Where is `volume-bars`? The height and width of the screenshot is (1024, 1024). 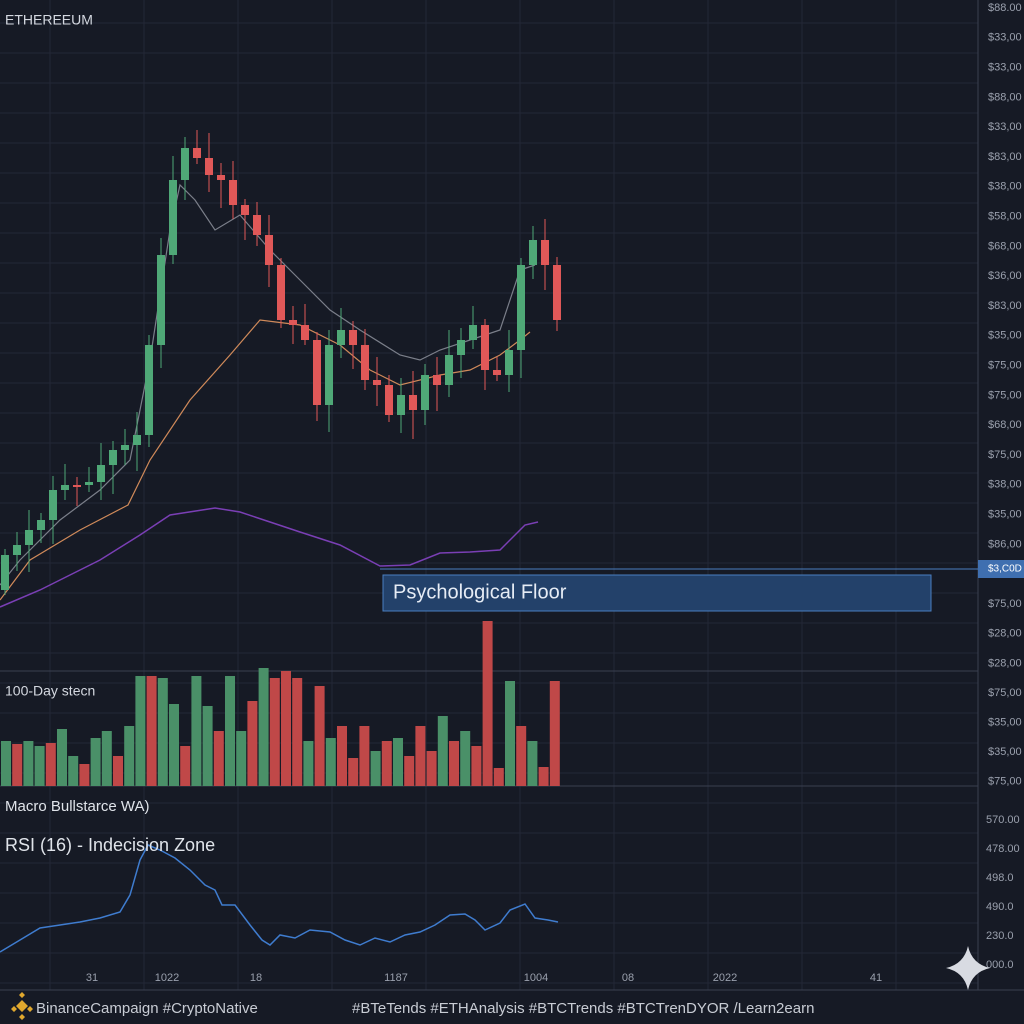
volume-bars is located at coordinates (280, 703).